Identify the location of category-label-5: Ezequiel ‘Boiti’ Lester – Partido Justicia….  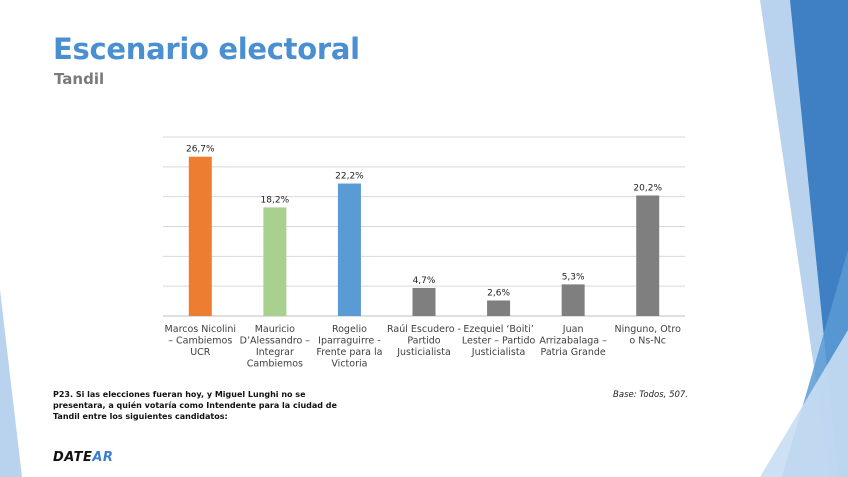
(499, 341).